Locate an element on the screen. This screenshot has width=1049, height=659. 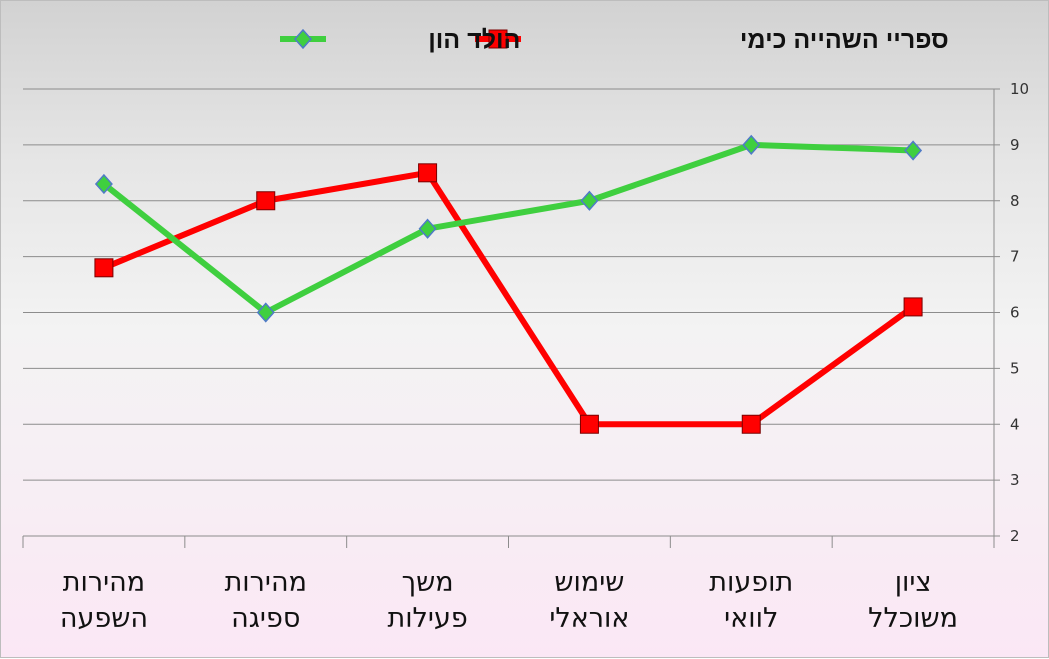
y-tick-label: 2 is located at coordinates (1015, 536).